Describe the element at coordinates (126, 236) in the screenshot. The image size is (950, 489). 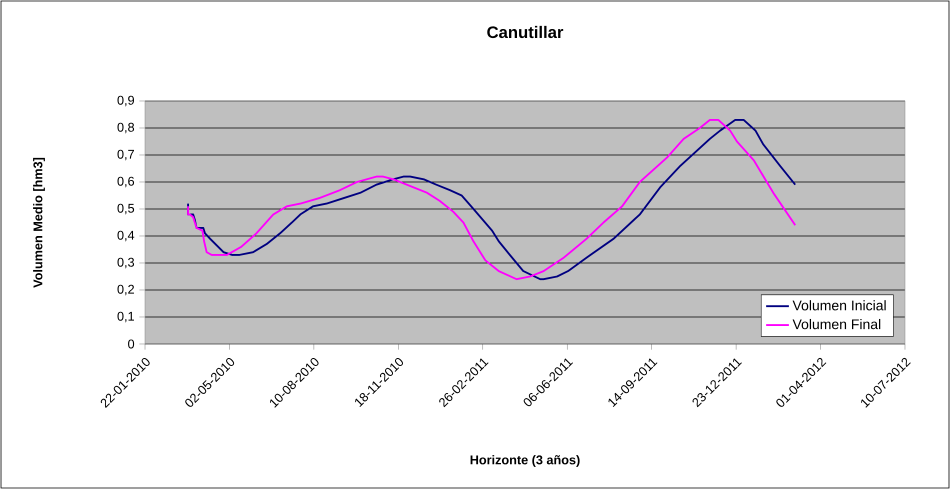
I see `y-tick-label: 0,4` at that location.